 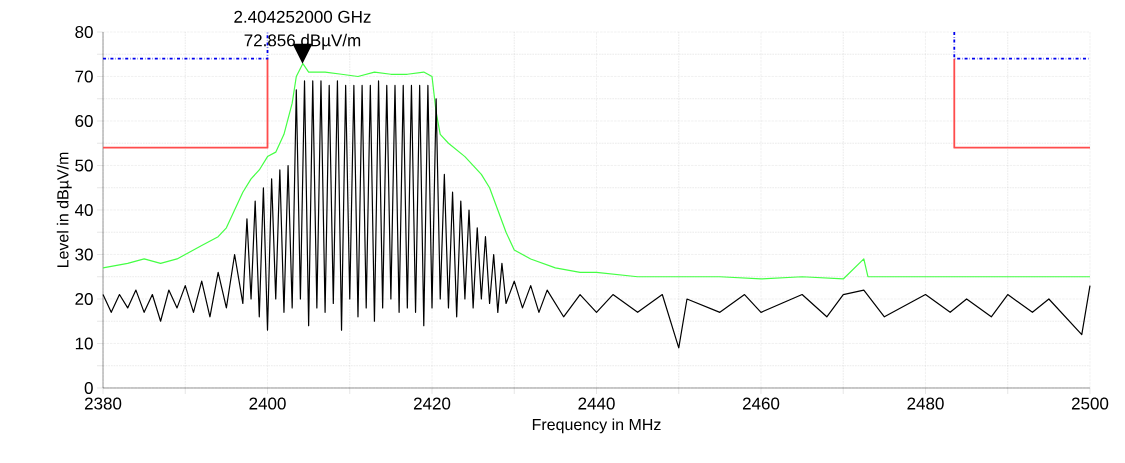 What do you see at coordinates (925, 403) in the screenshot?
I see `x-tick-label: 2480` at bounding box center [925, 403].